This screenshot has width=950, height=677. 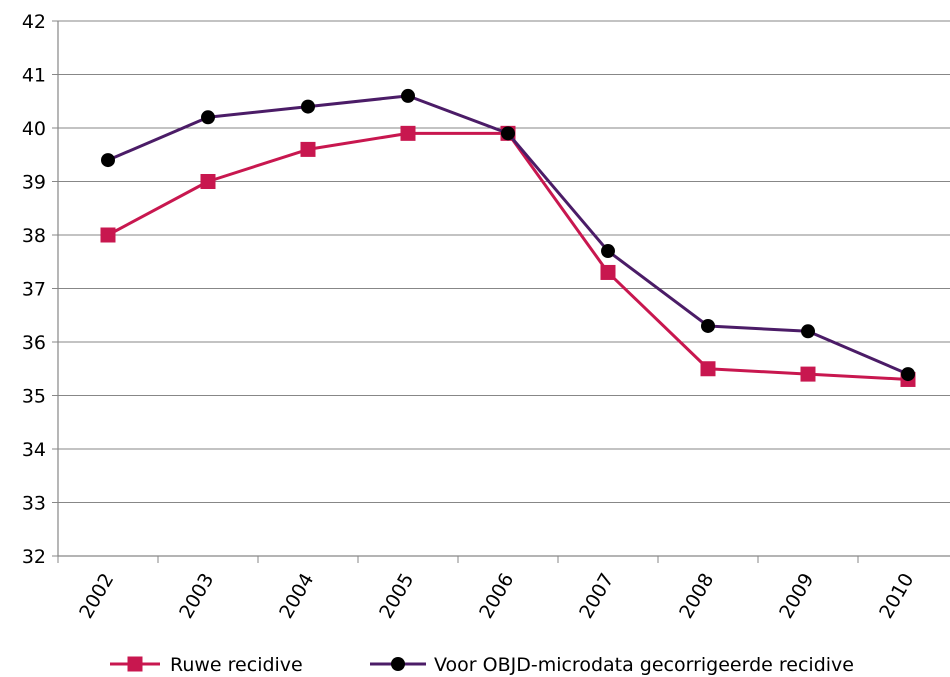 What do you see at coordinates (96, 596) in the screenshot?
I see `x-tick-label: 2002` at bounding box center [96, 596].